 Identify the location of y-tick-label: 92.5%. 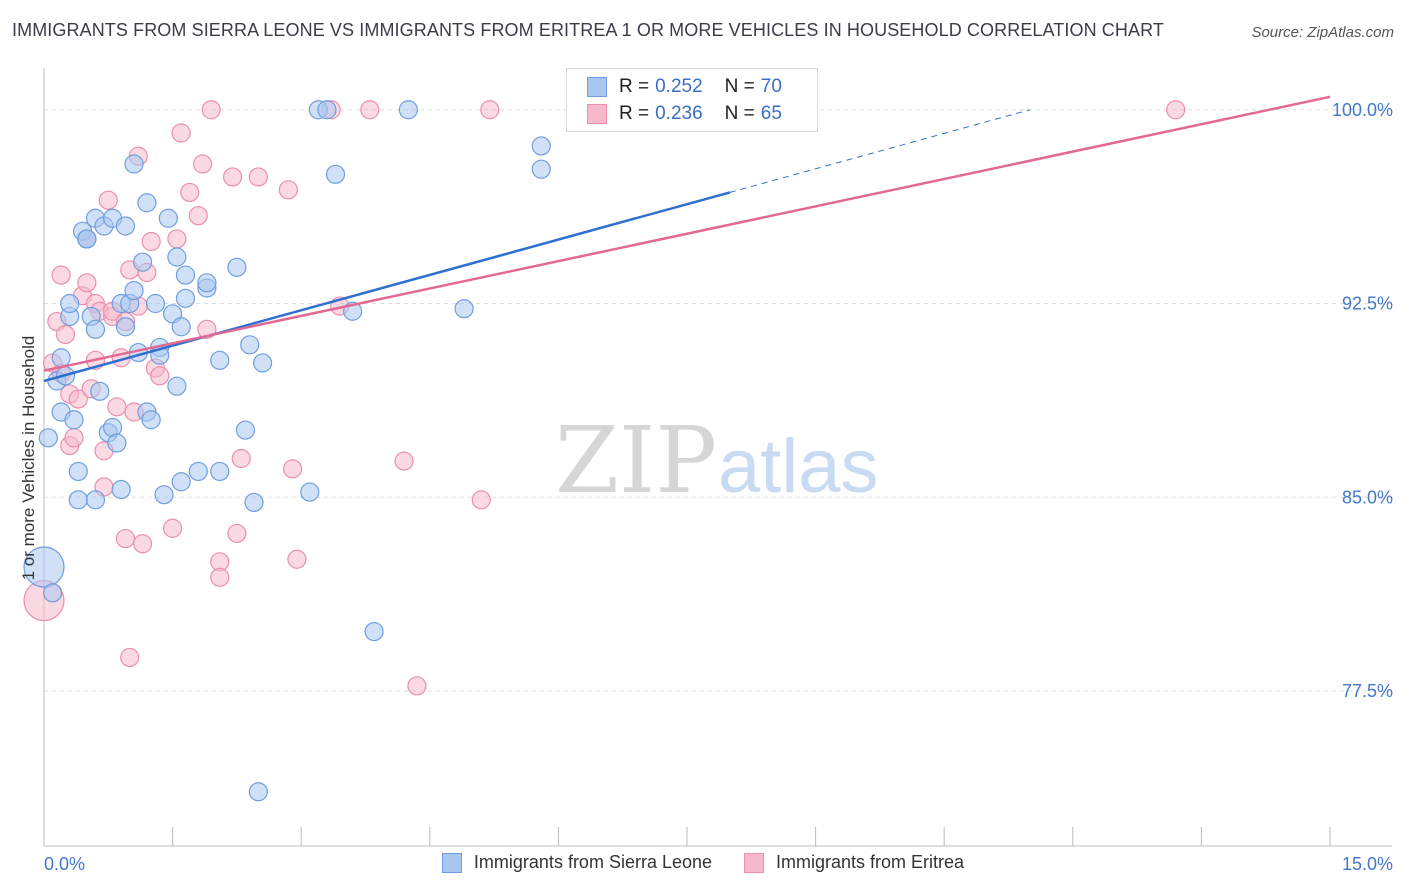
(1367, 304).